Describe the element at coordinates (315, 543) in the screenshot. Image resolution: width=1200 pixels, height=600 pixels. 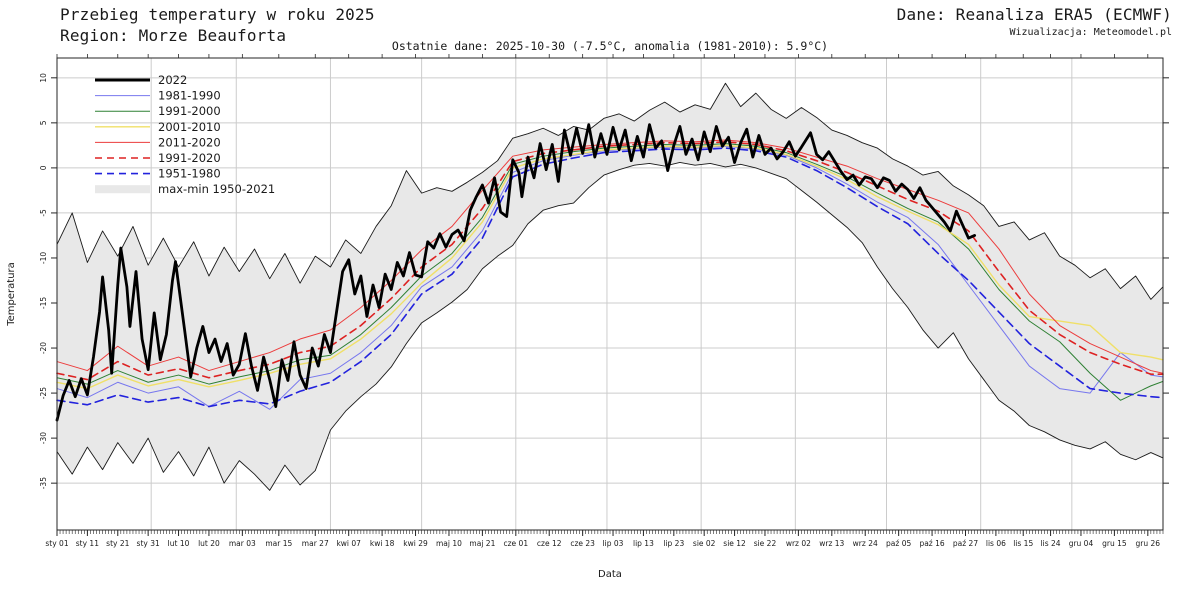
I see `x-tick-label: mar 27` at that location.